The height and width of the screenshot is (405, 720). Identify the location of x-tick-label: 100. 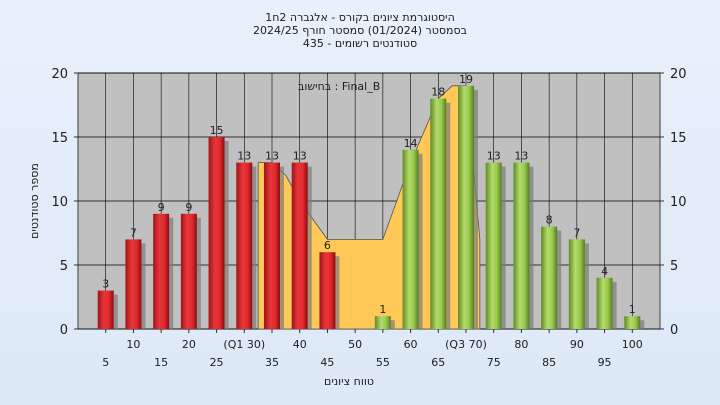
(632, 344).